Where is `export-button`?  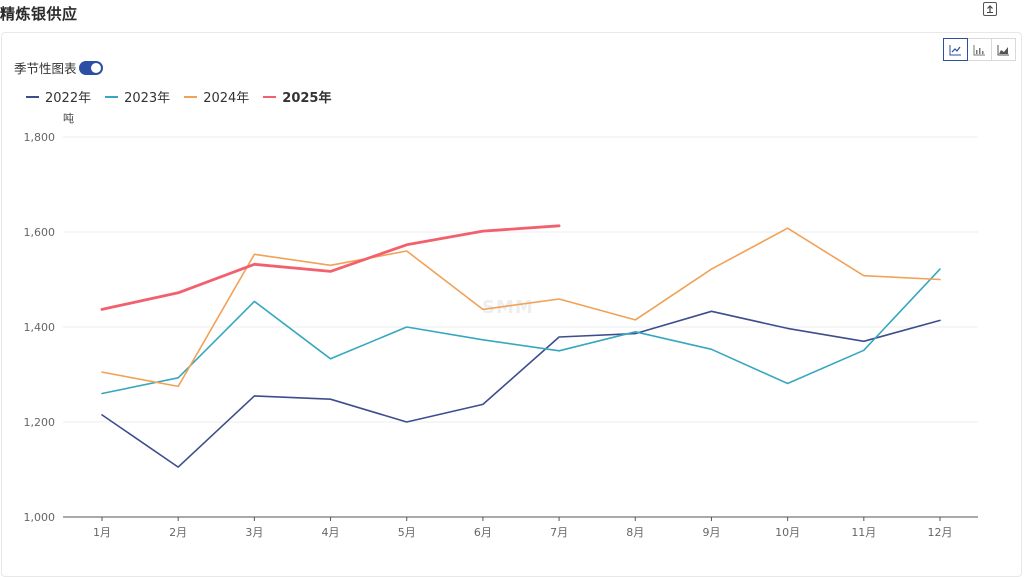
export-button is located at coordinates (990, 9).